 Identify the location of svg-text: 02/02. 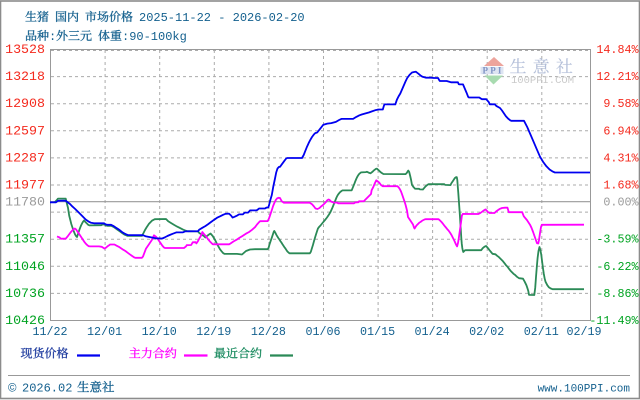
(486, 332).